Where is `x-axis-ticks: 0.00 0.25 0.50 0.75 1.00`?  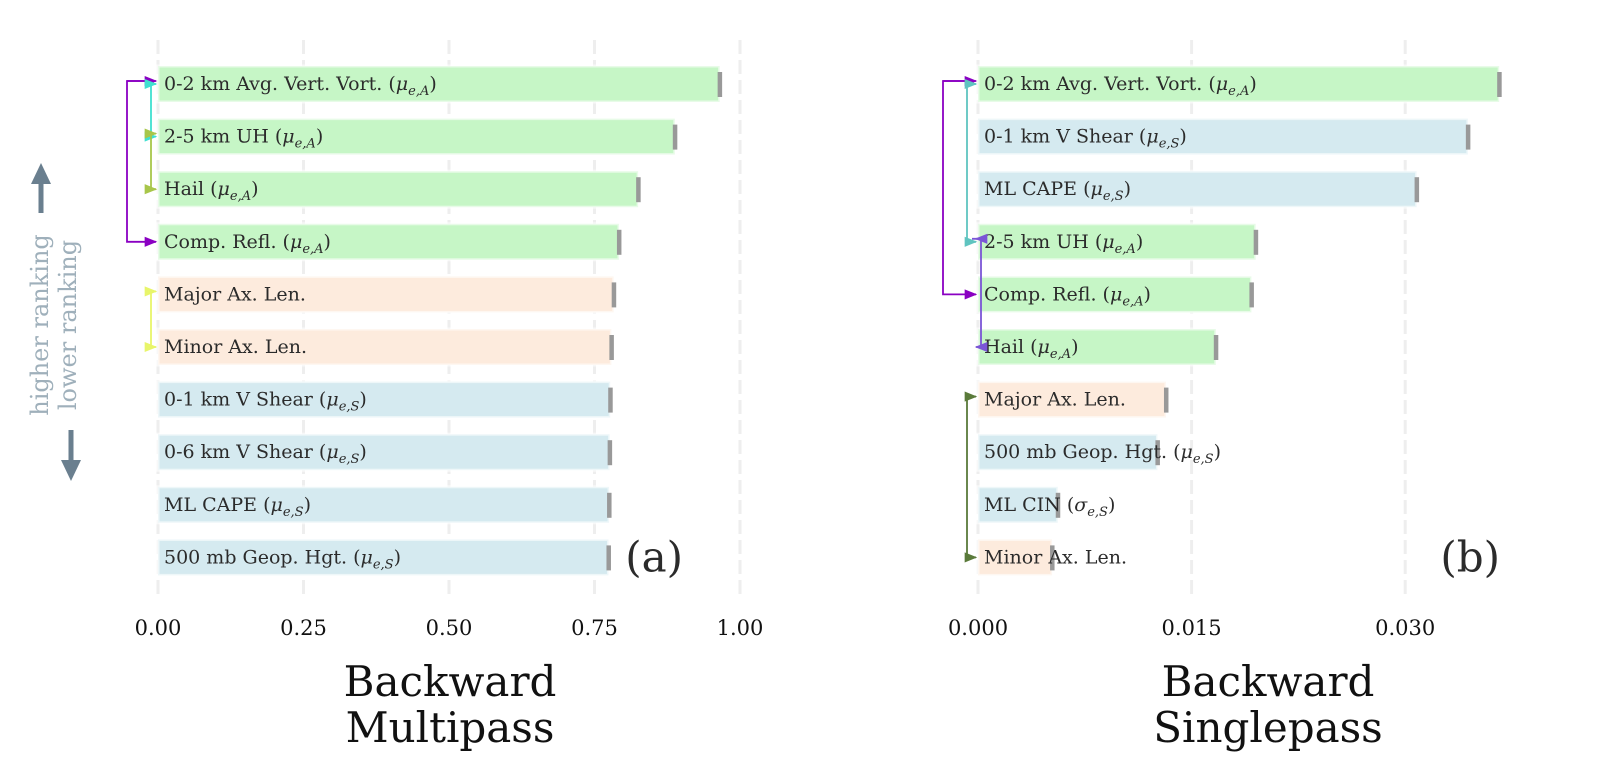 x-axis-ticks: 0.00 0.25 0.50 0.75 1.00 is located at coordinates (449, 628).